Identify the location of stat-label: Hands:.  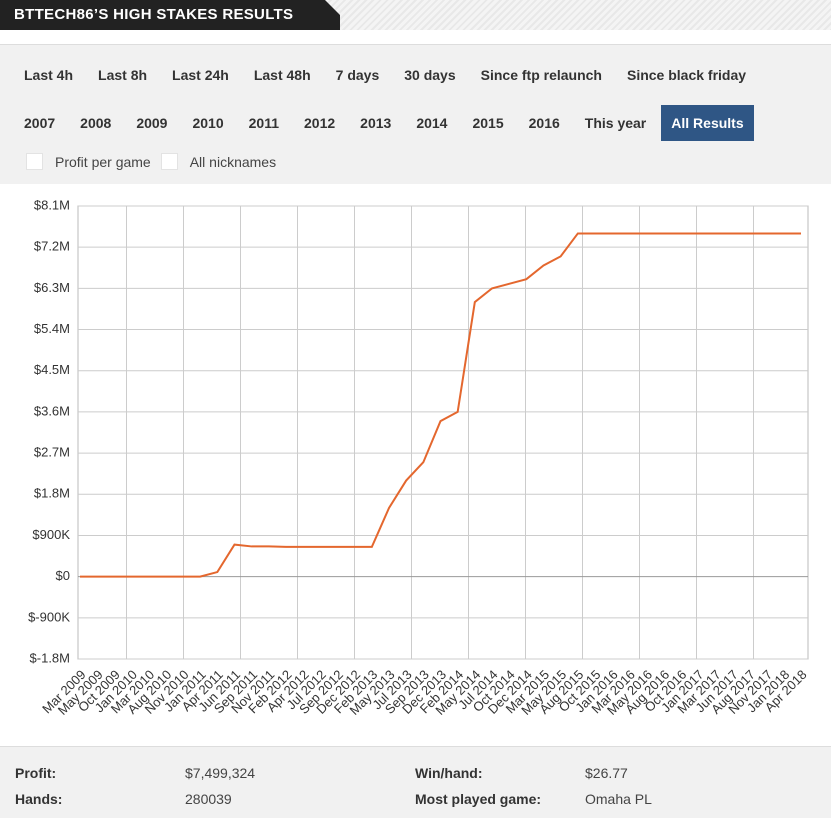
(39, 799).